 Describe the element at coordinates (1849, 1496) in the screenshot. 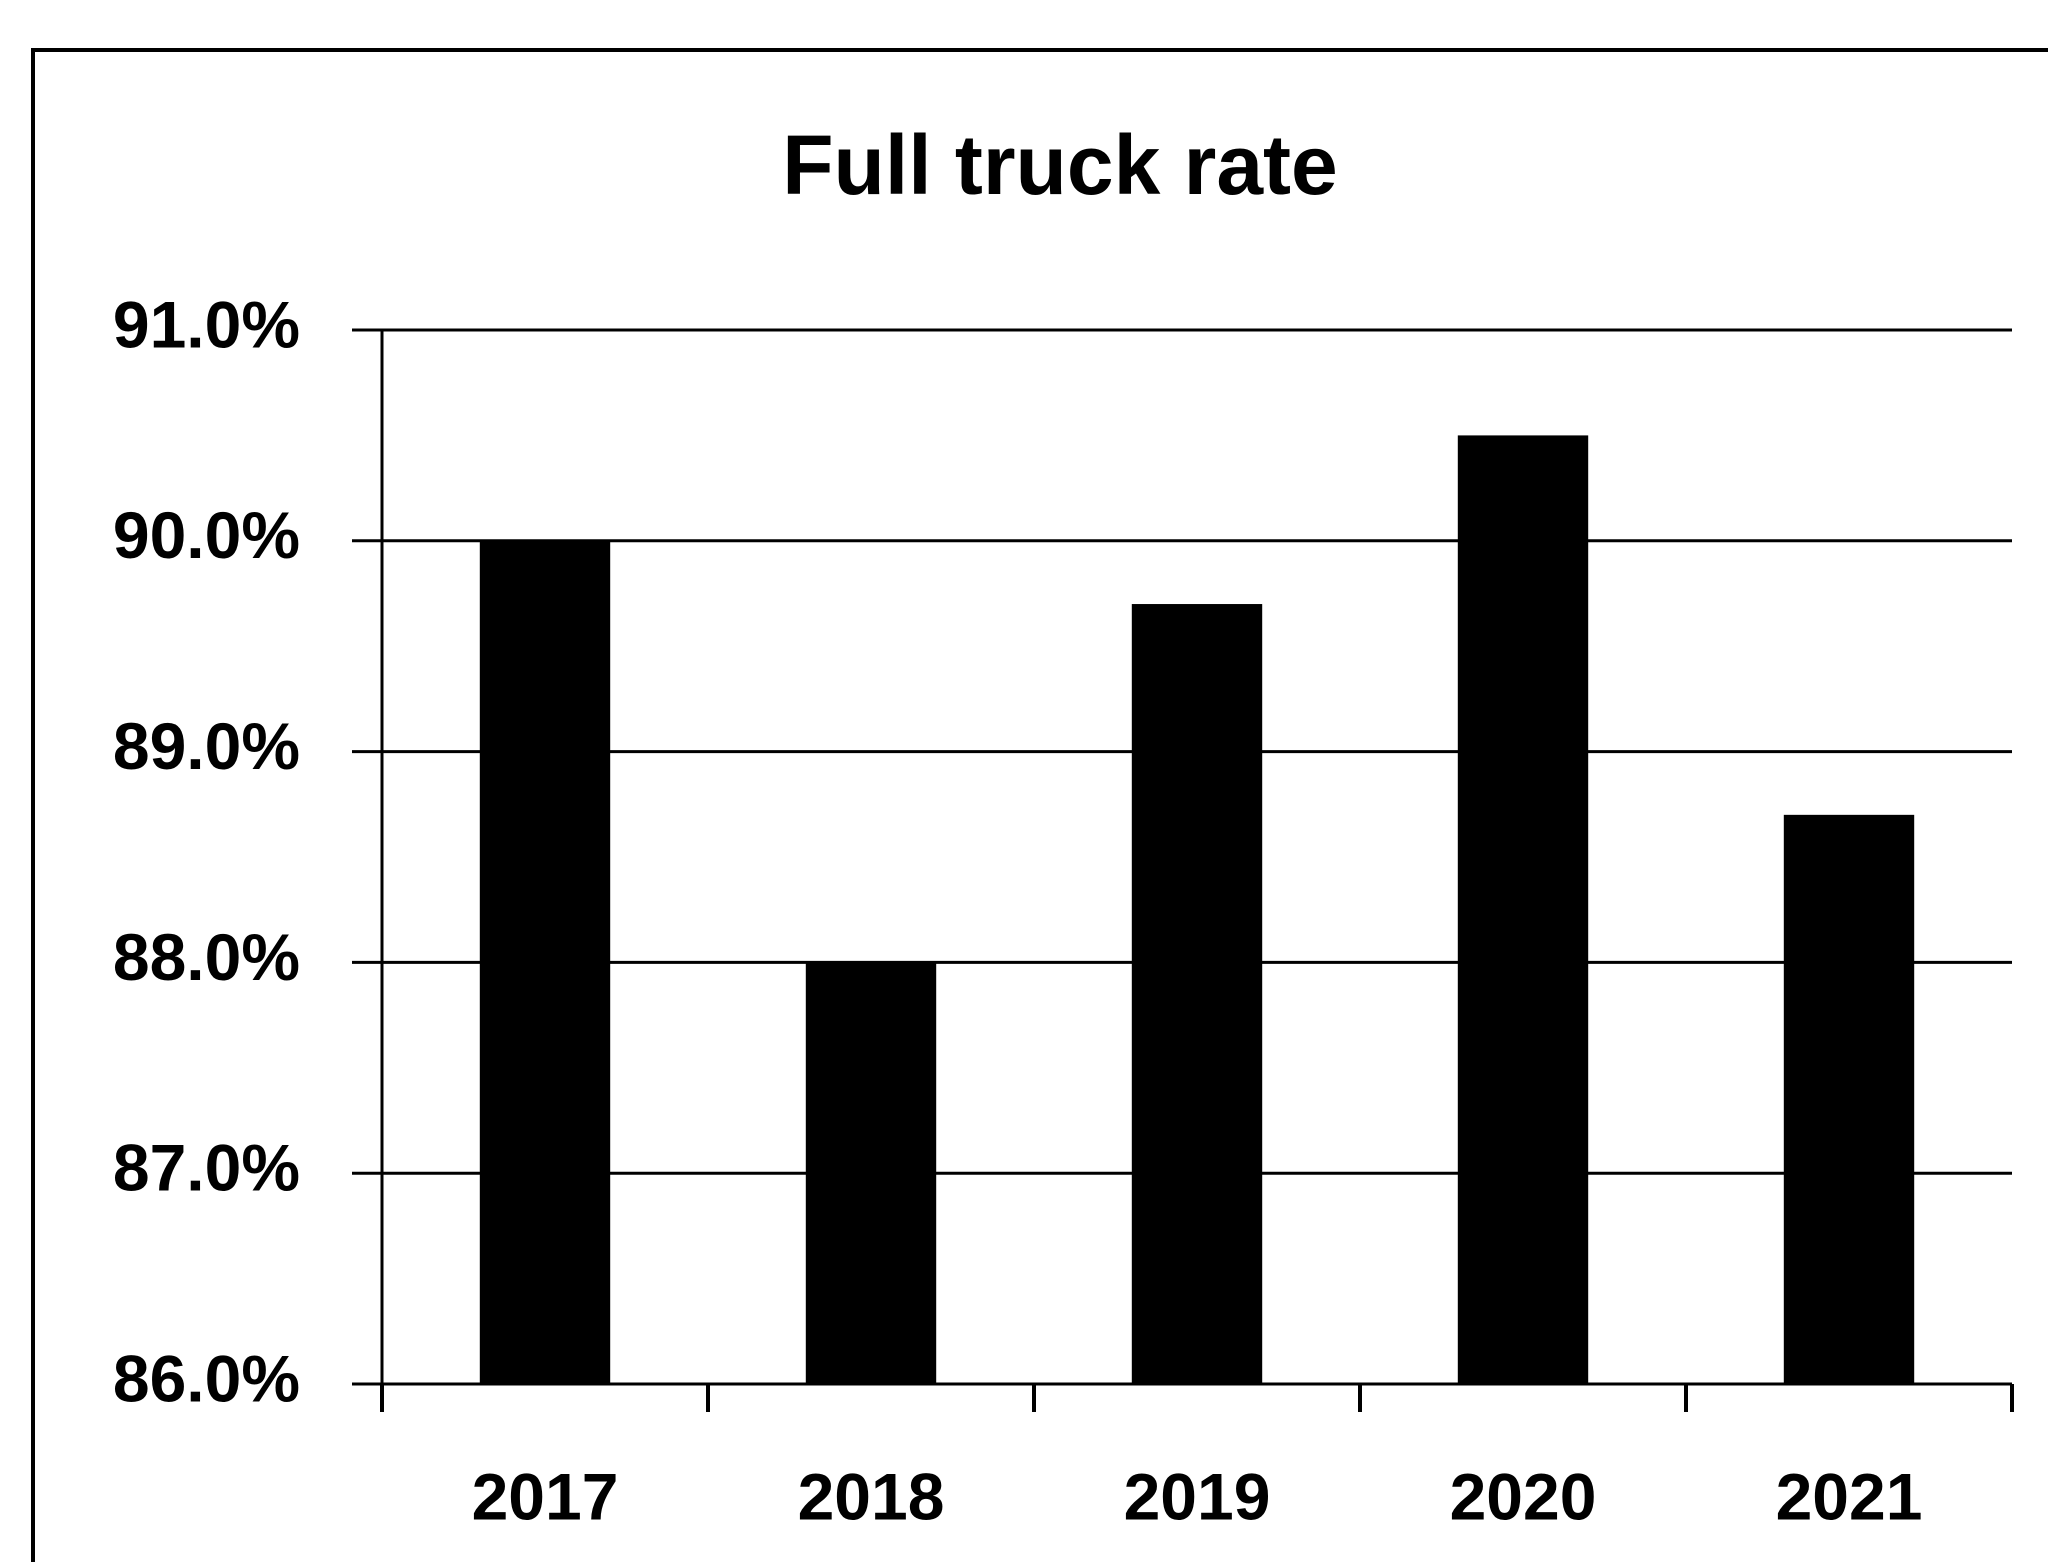

I see `x-tick-label: 2021` at that location.